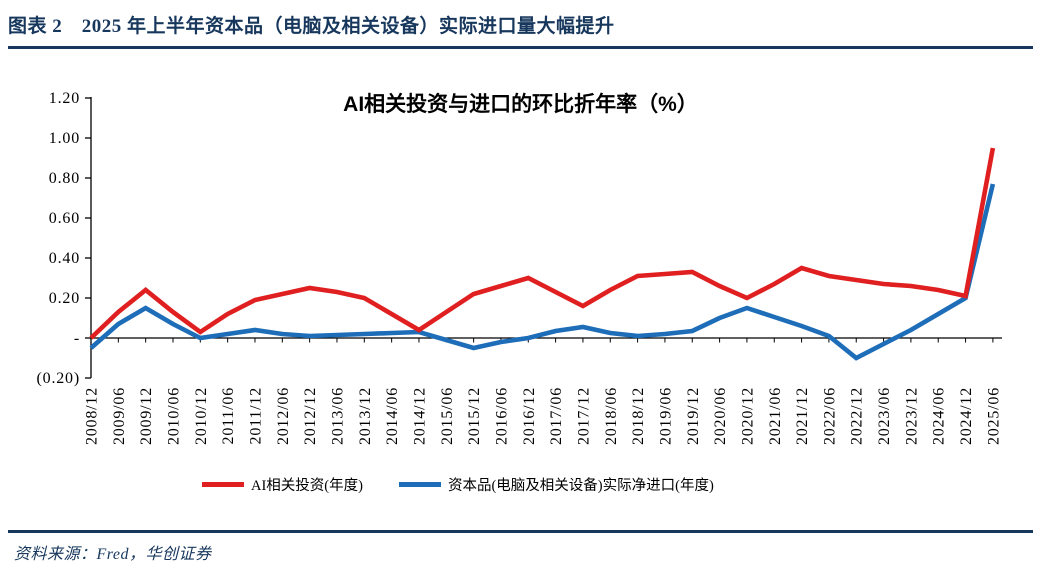 This screenshot has width=1041, height=582. What do you see at coordinates (884, 416) in the screenshot?
I see `x-tick-label: 2023/06` at bounding box center [884, 416].